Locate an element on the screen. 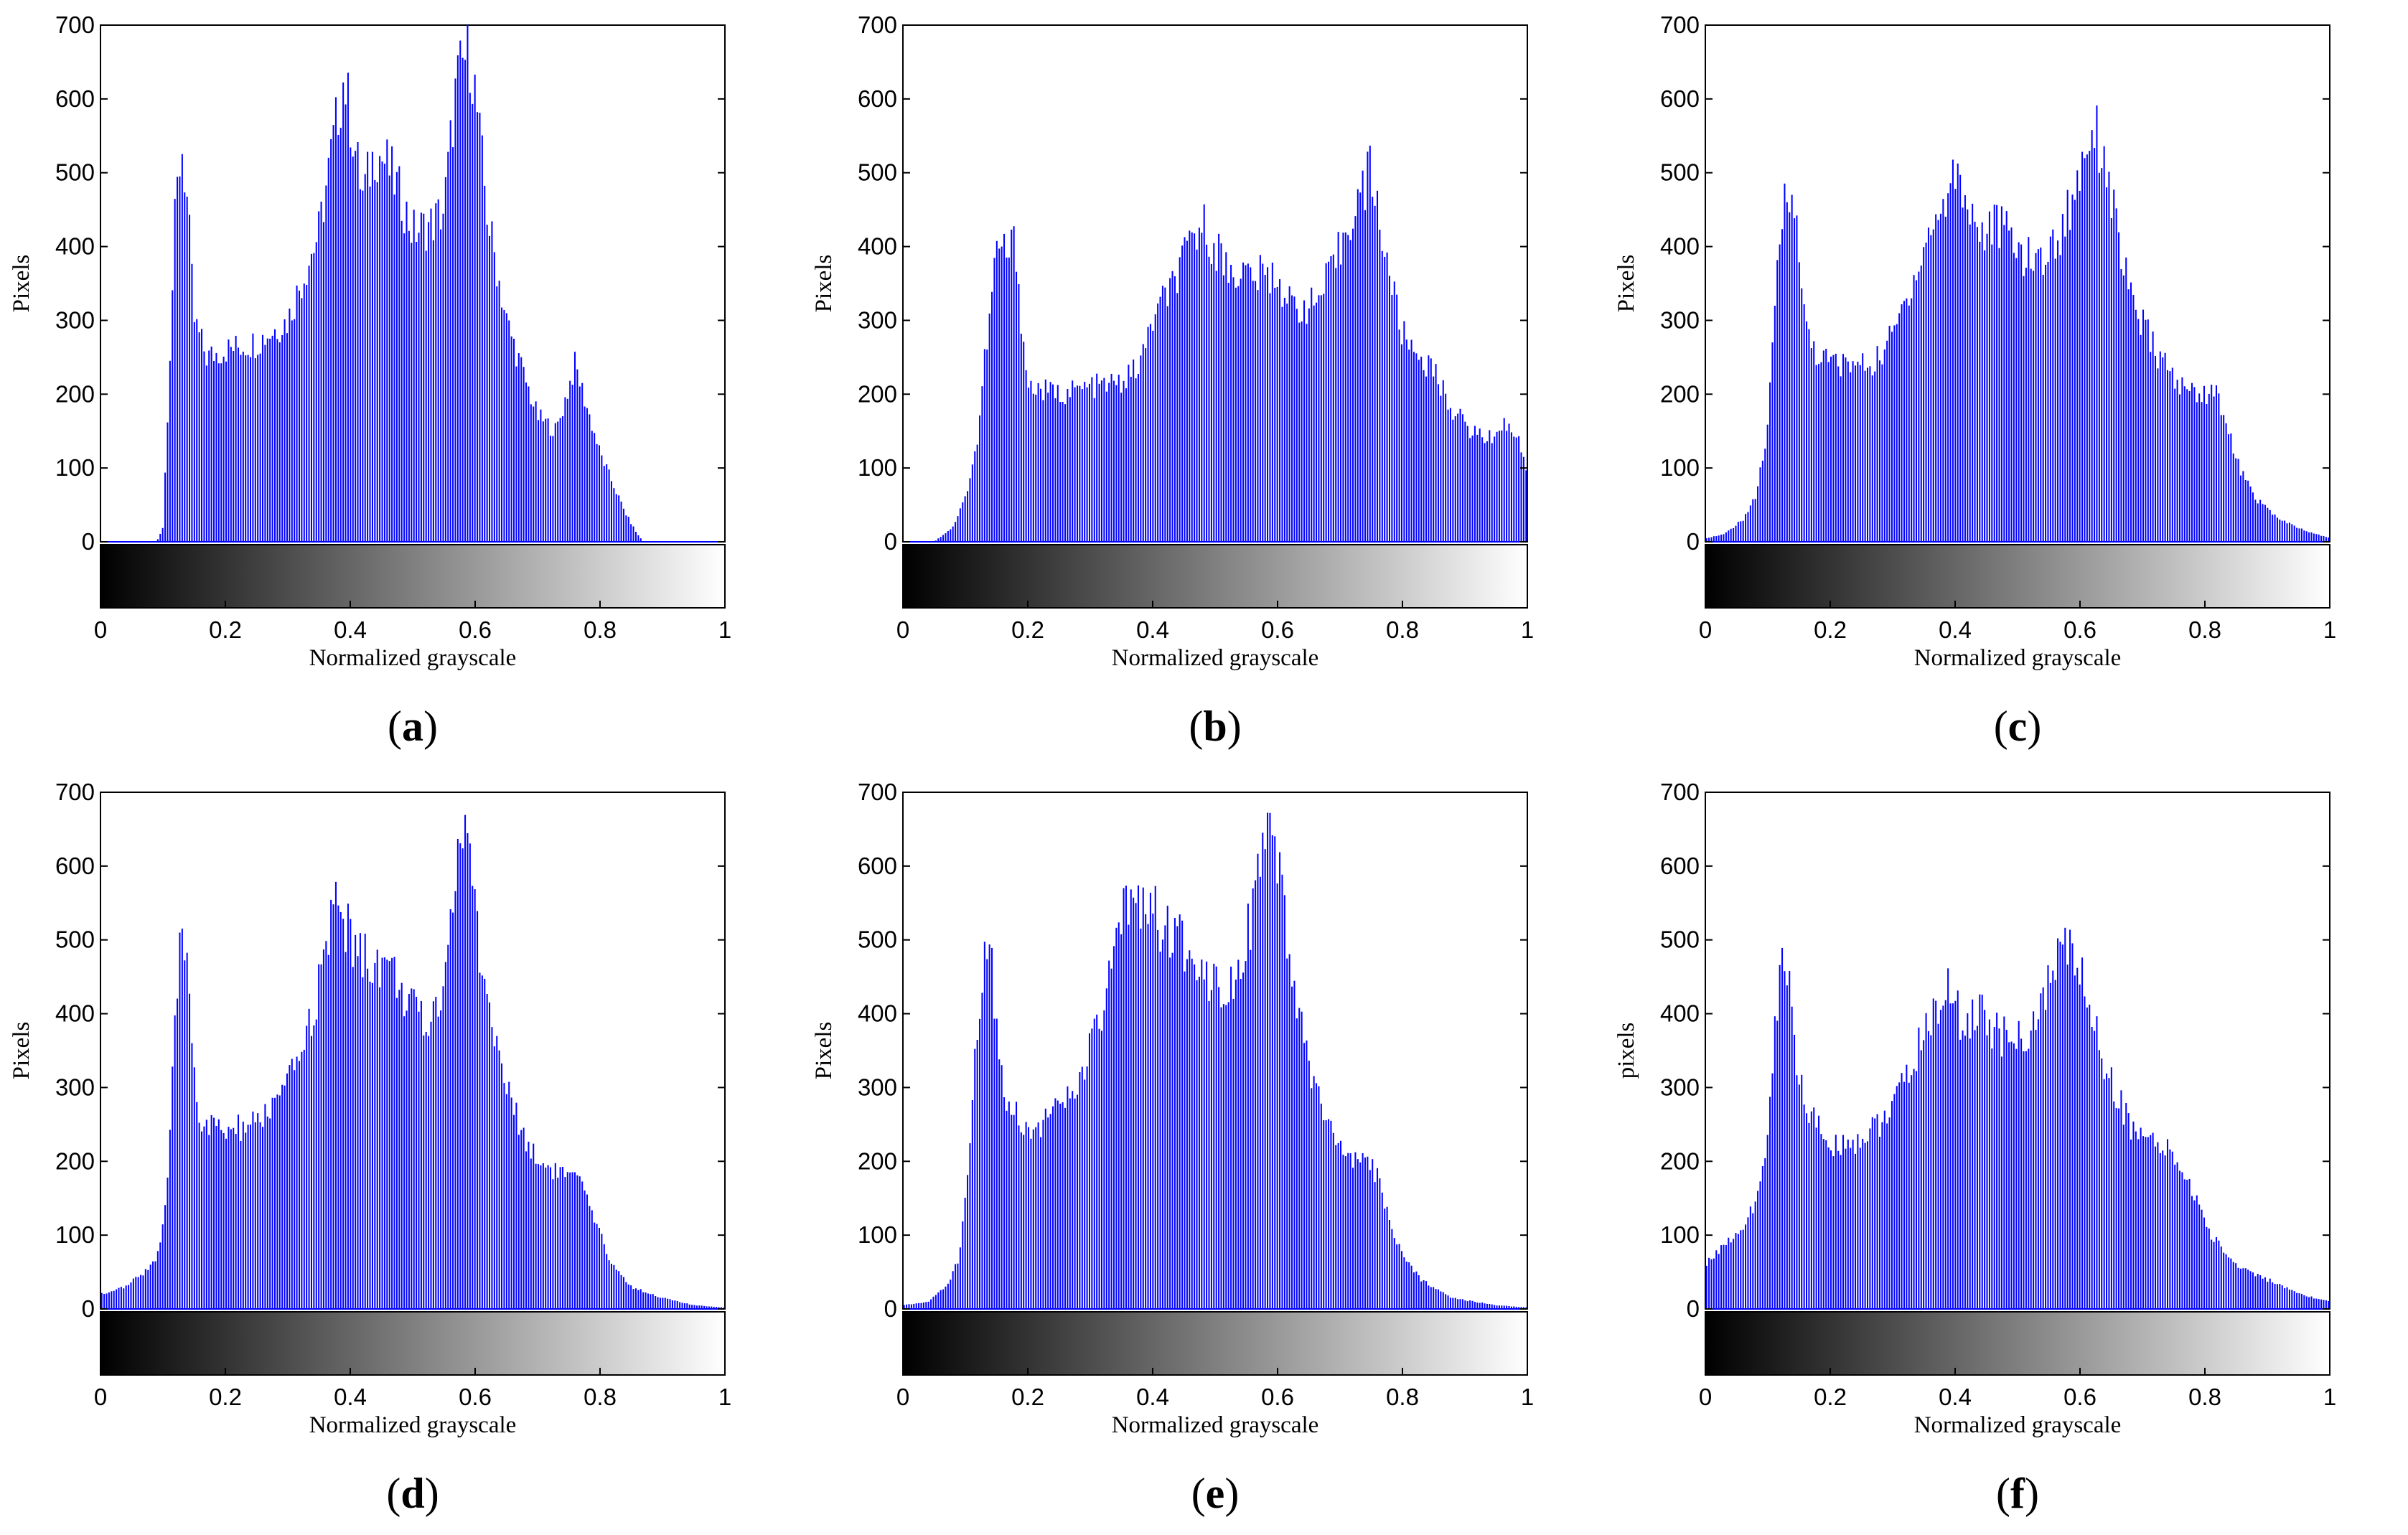 This screenshot has height=1535, width=2408. x-tick-label: 0.2 is located at coordinates (1028, 629).